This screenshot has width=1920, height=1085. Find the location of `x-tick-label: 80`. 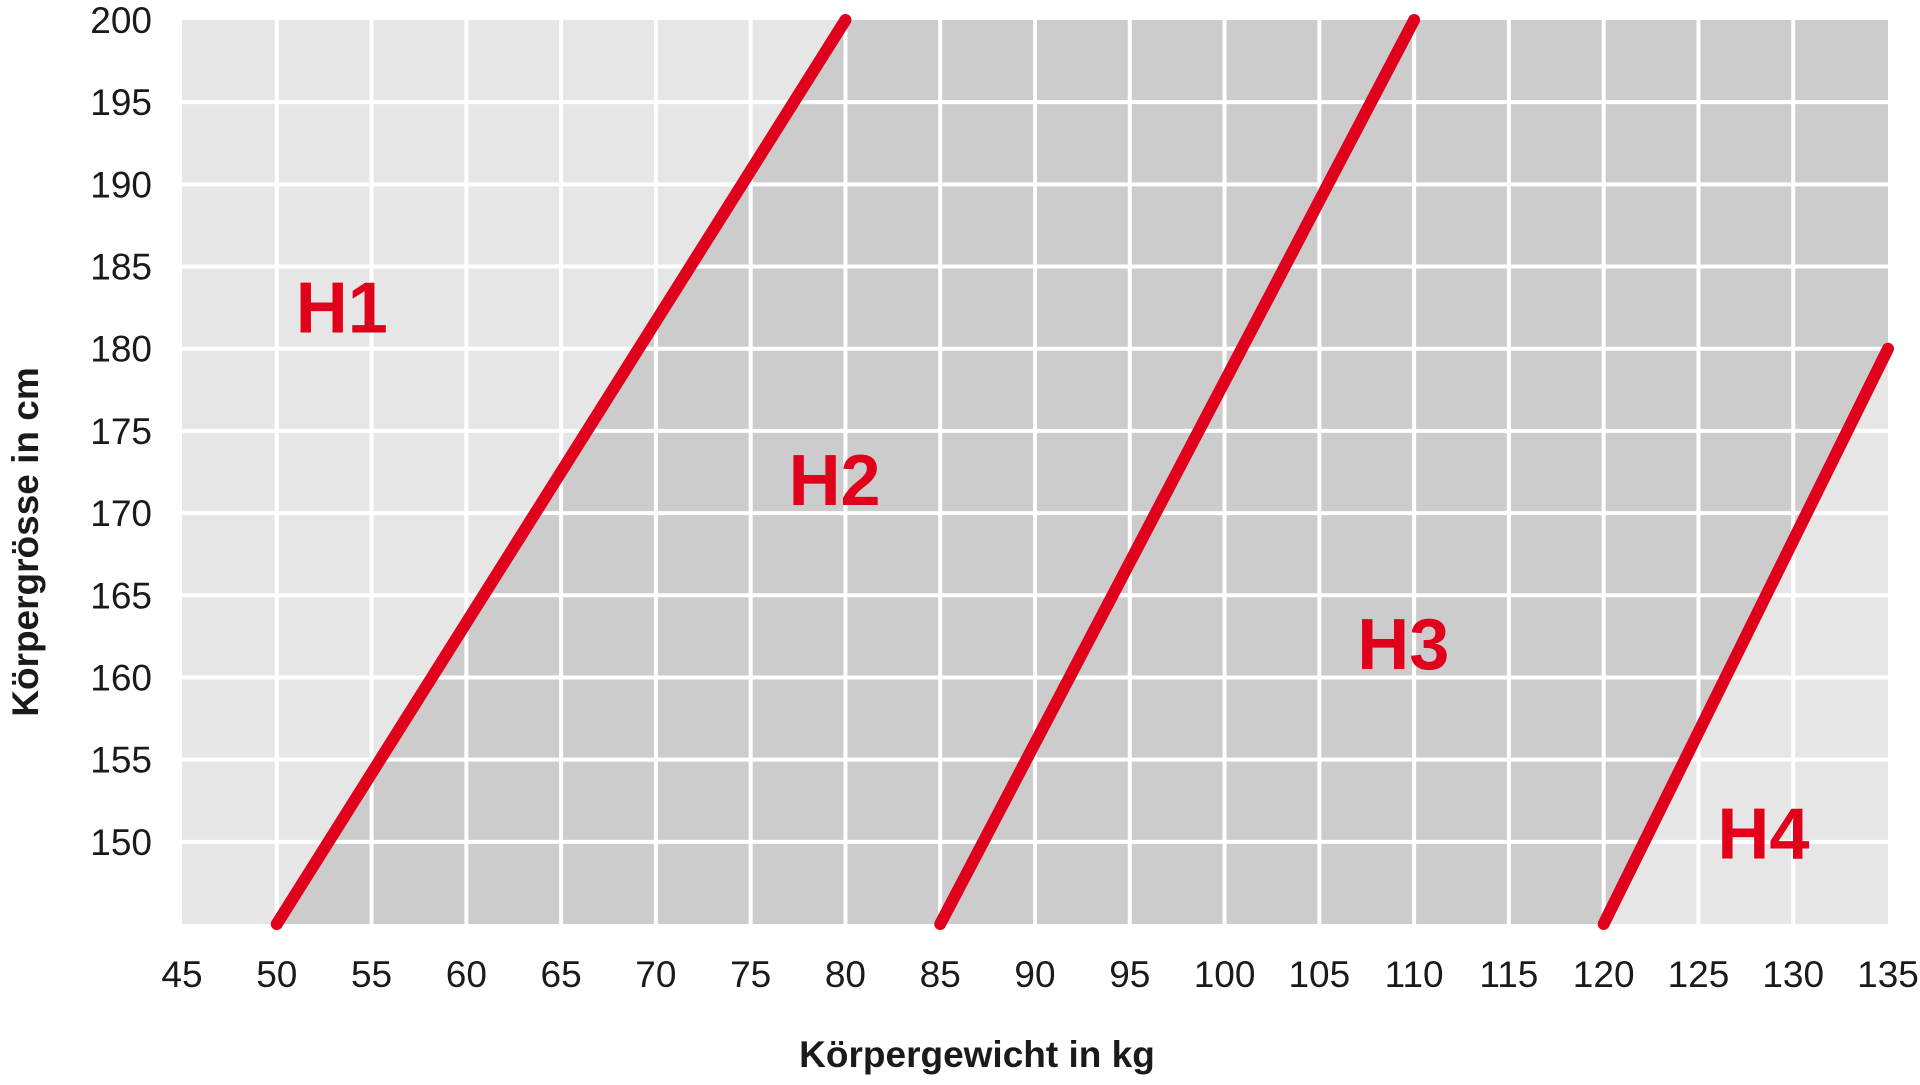

x-tick-label: 80 is located at coordinates (845, 974).